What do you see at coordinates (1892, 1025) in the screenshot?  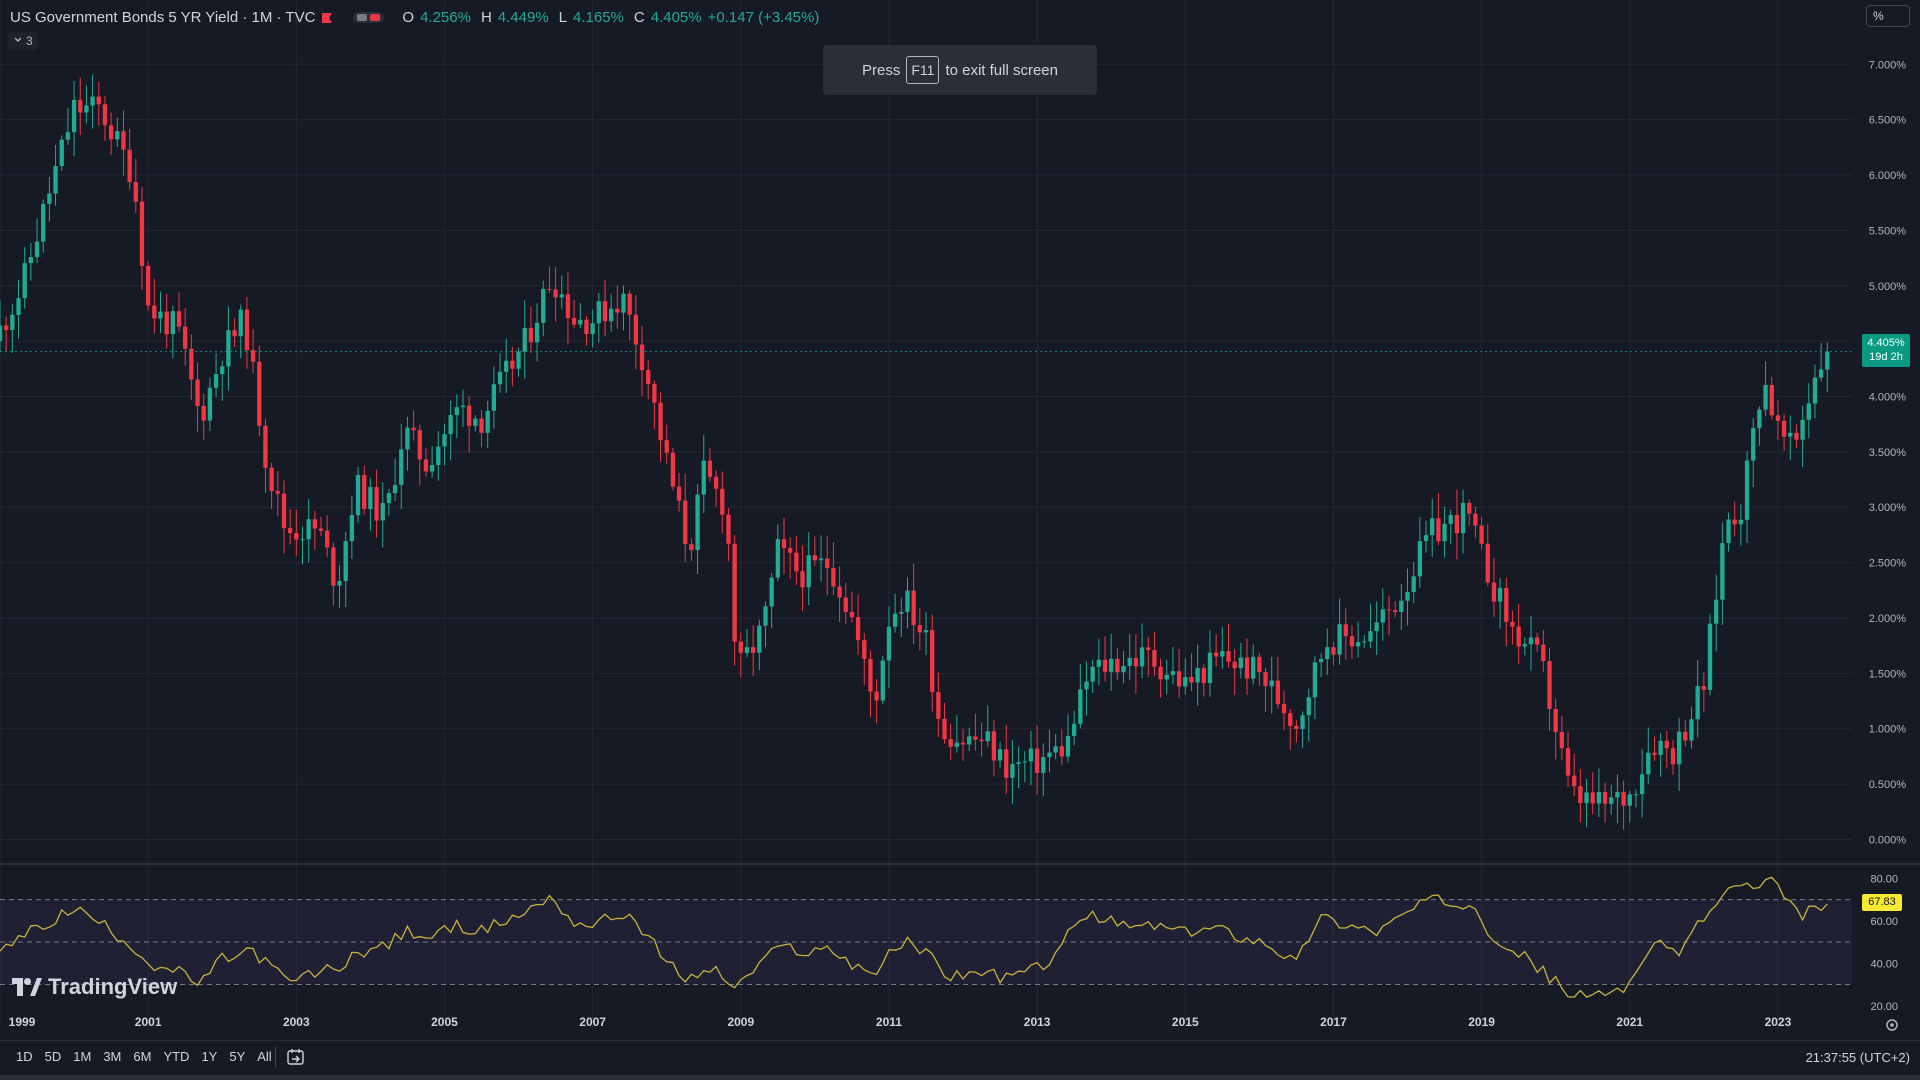 I see `settings-gear-icon` at bounding box center [1892, 1025].